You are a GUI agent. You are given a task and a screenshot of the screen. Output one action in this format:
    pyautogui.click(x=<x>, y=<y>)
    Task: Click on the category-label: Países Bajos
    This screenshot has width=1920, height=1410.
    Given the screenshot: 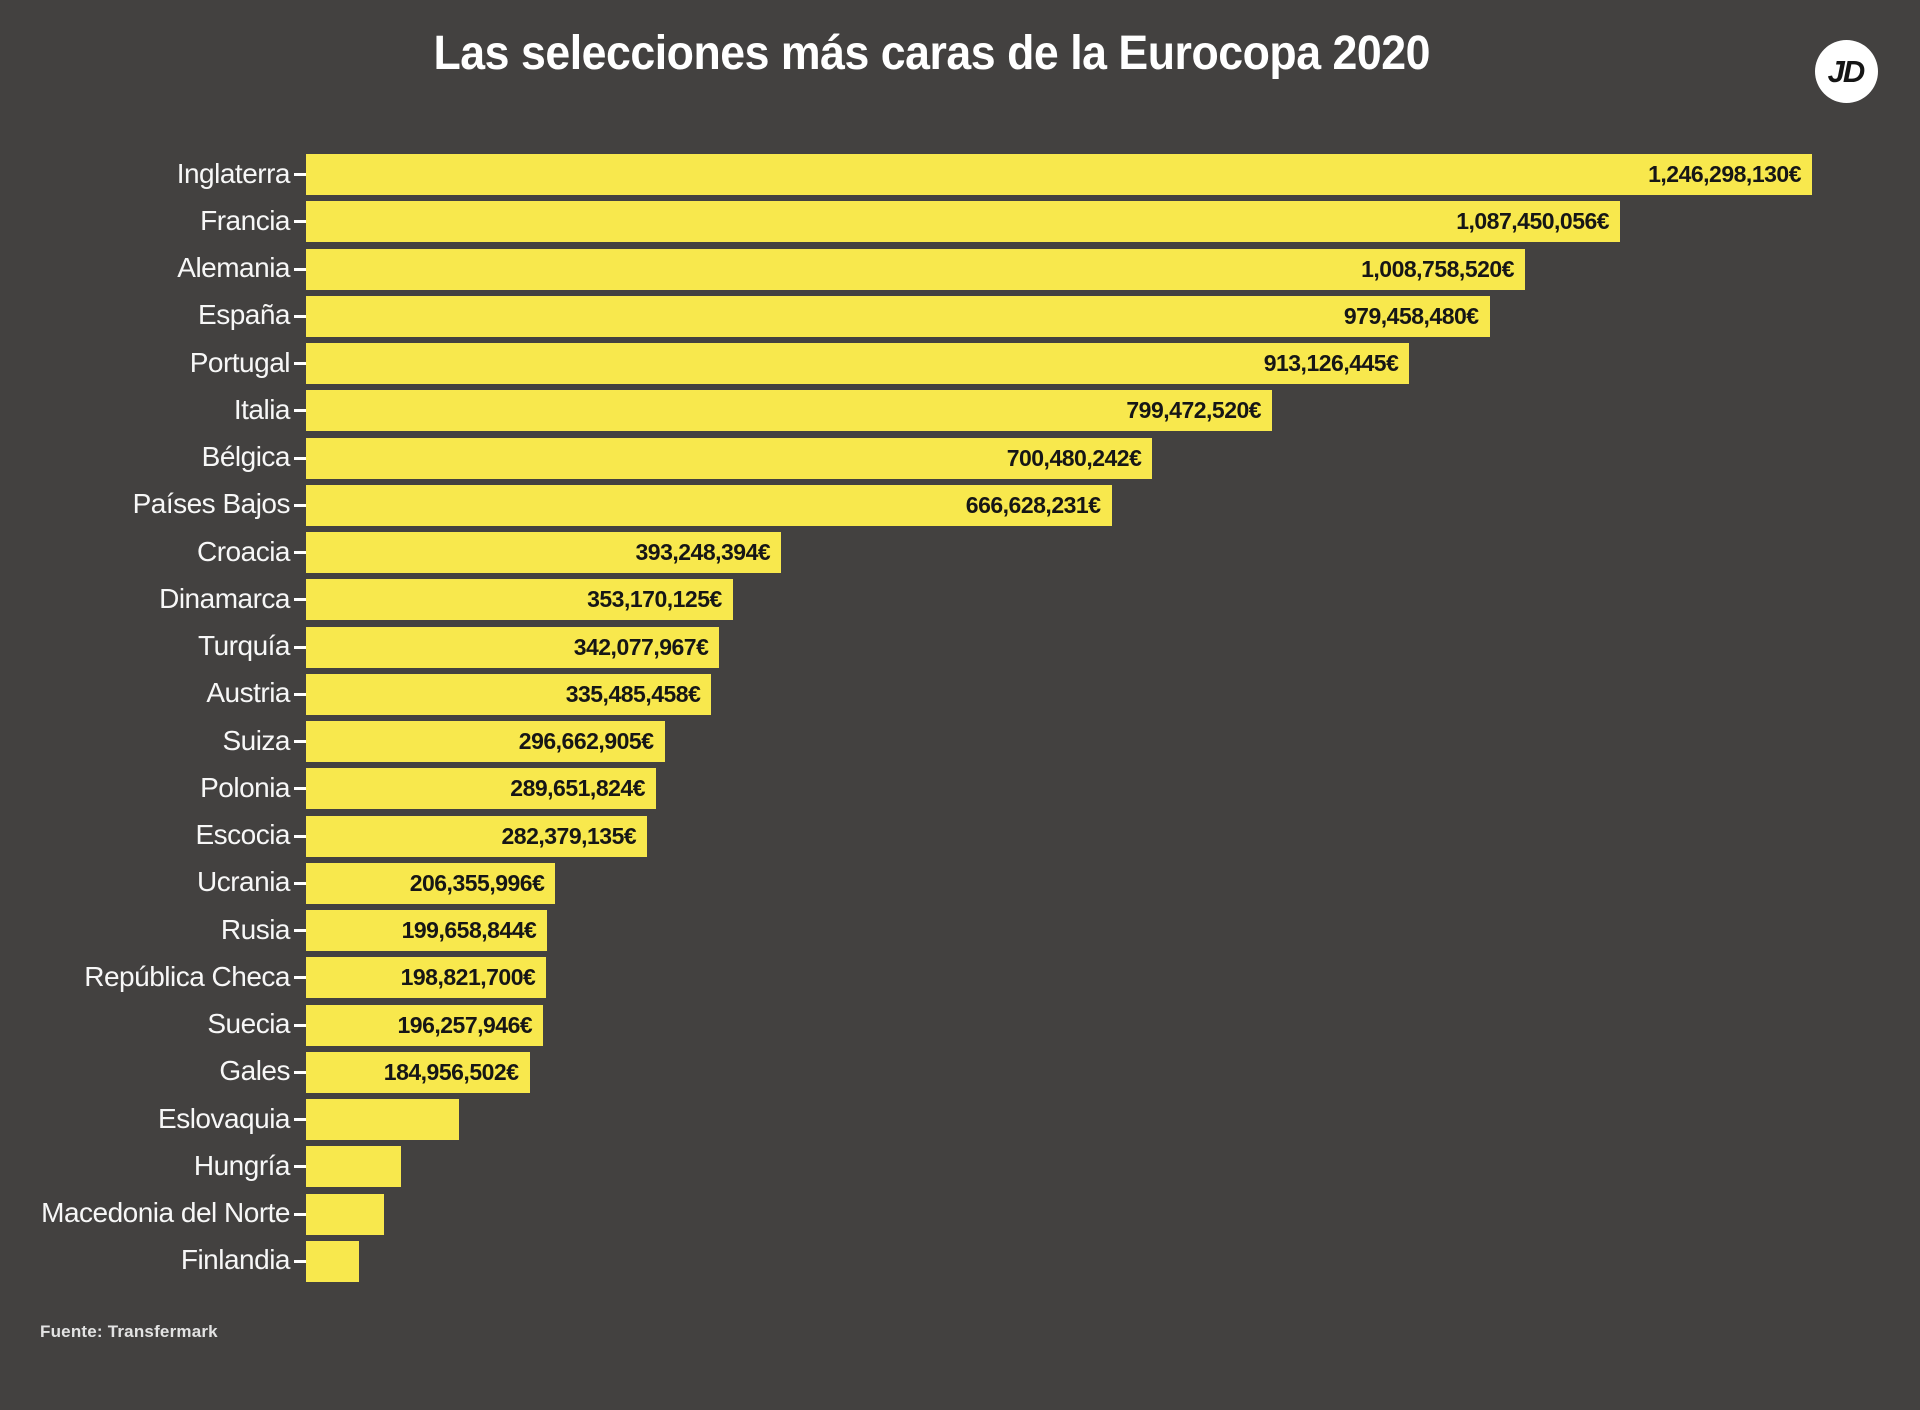 What is the action you would take?
    pyautogui.click(x=211, y=504)
    